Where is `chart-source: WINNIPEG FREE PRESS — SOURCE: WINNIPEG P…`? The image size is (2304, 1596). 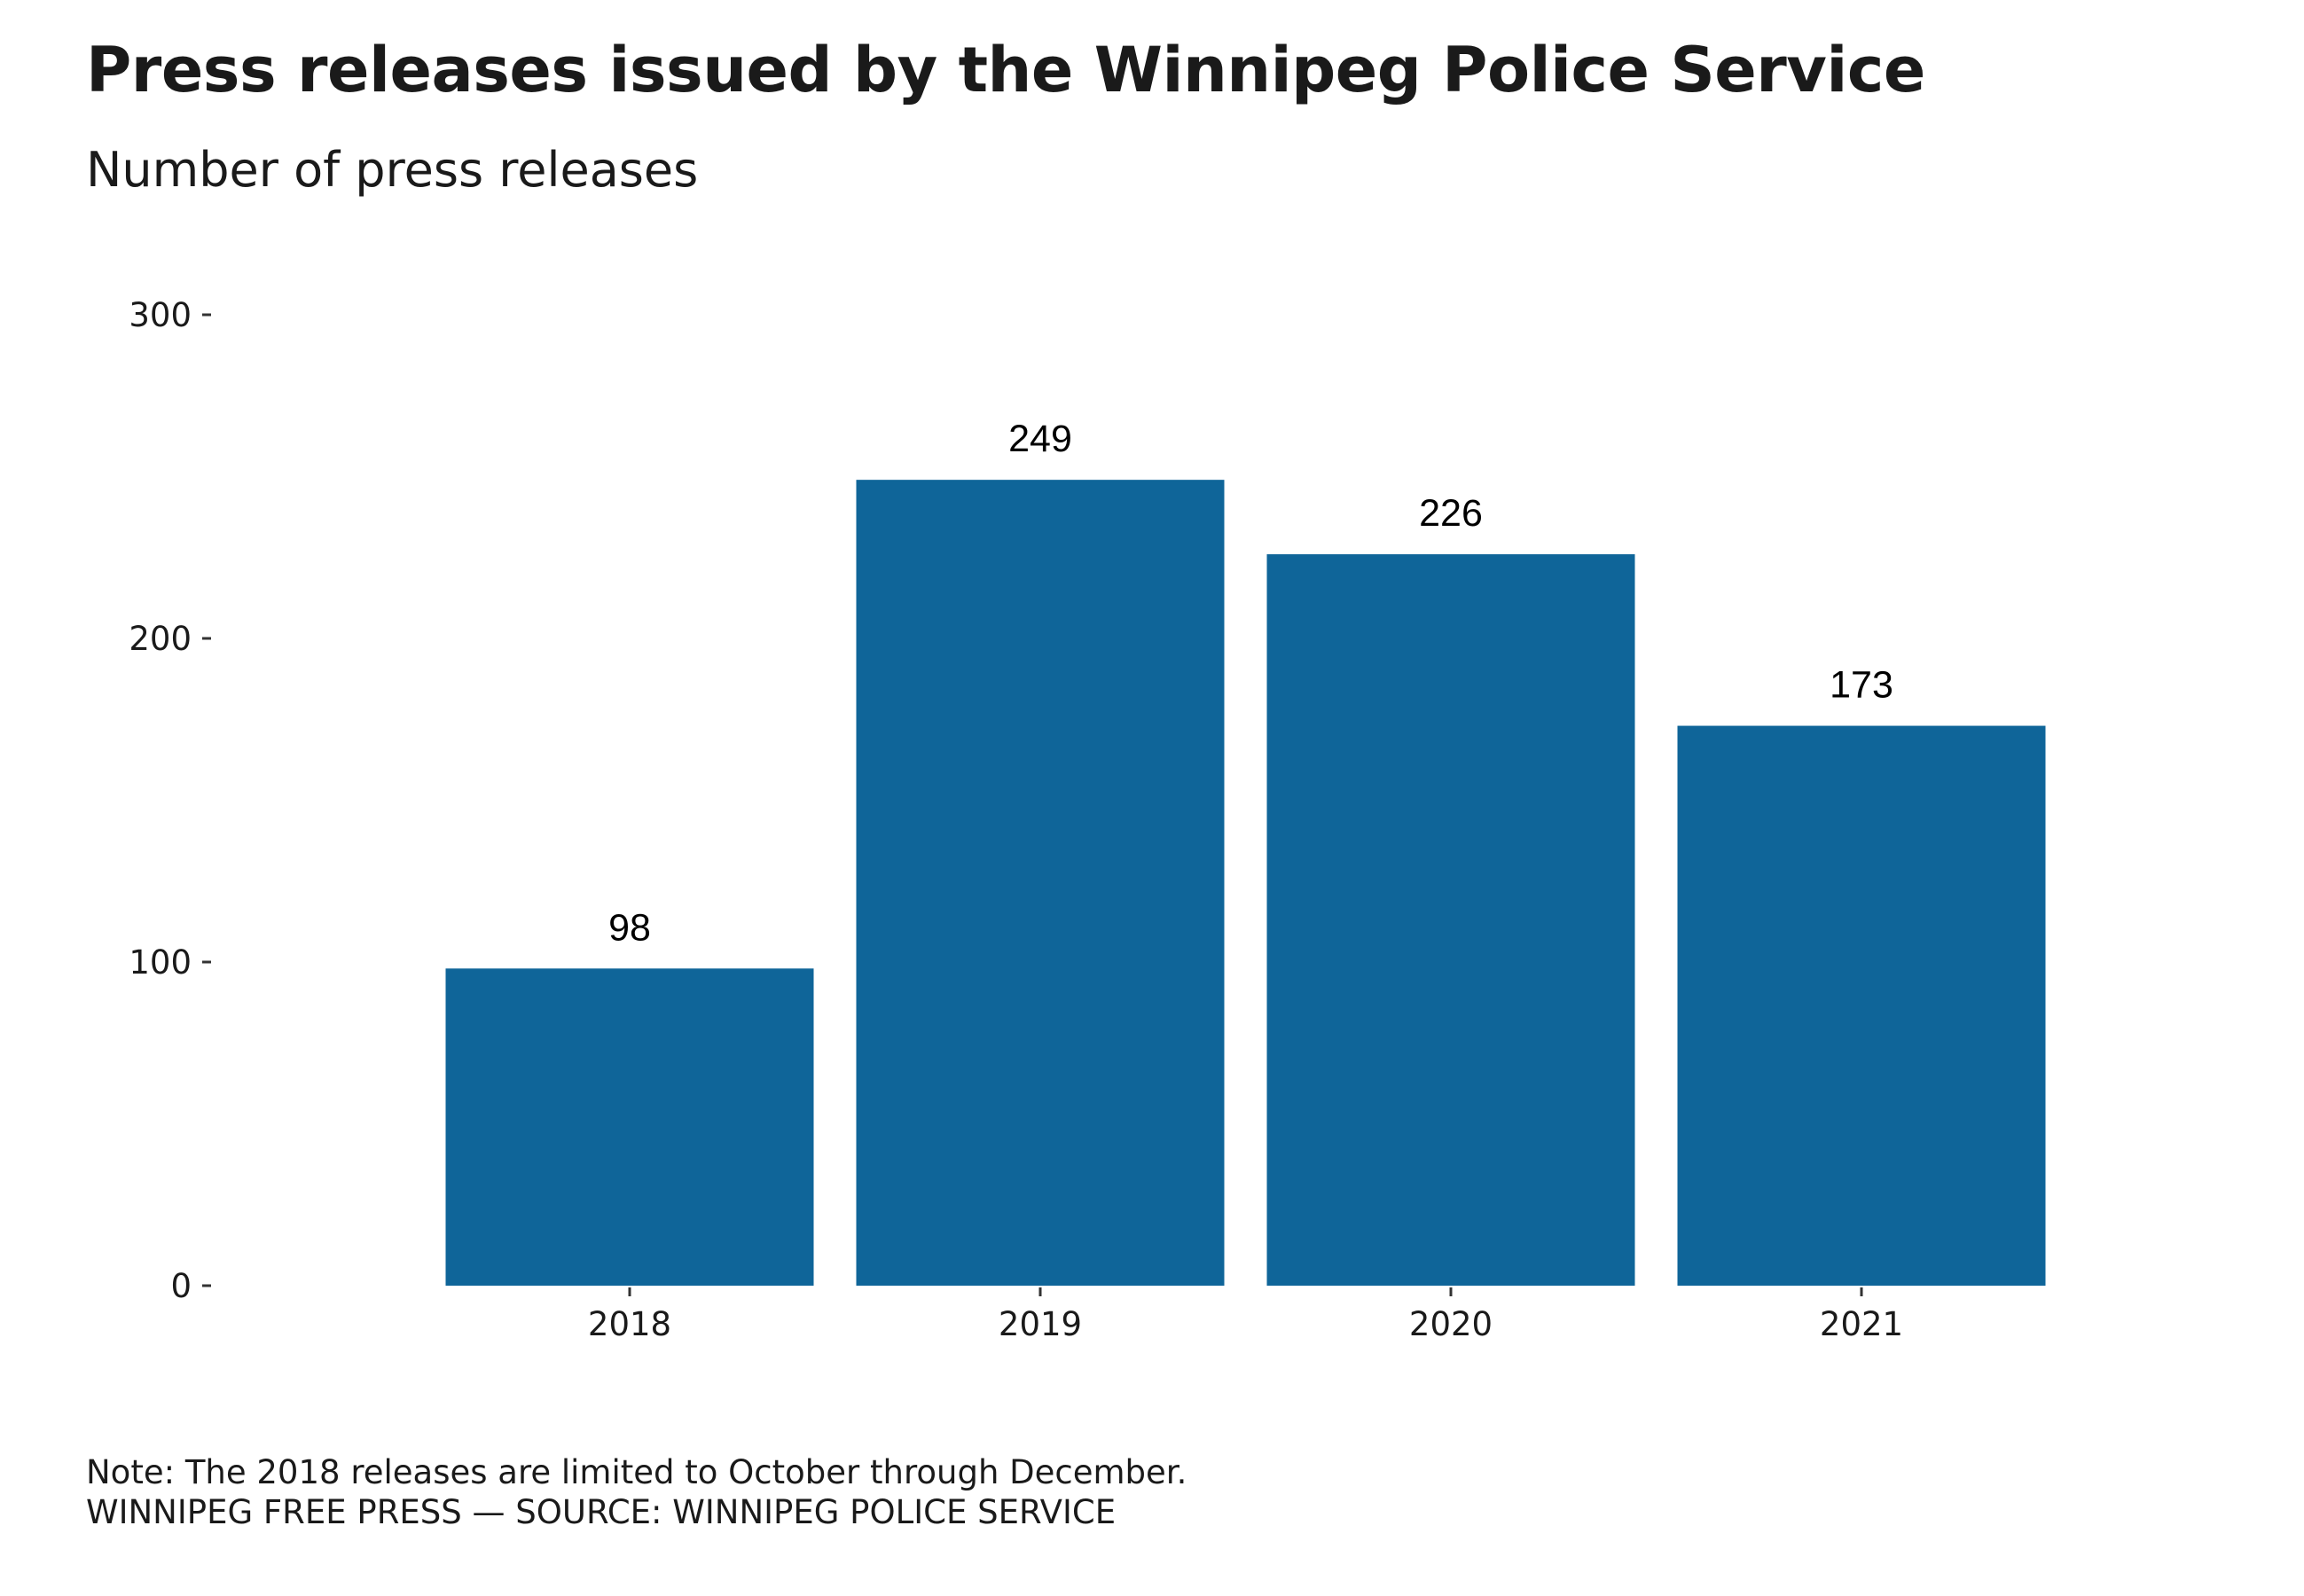
chart-source: WINNIPEG FREE PRESS — SOURCE: WINNIPEG P… is located at coordinates (601, 1512).